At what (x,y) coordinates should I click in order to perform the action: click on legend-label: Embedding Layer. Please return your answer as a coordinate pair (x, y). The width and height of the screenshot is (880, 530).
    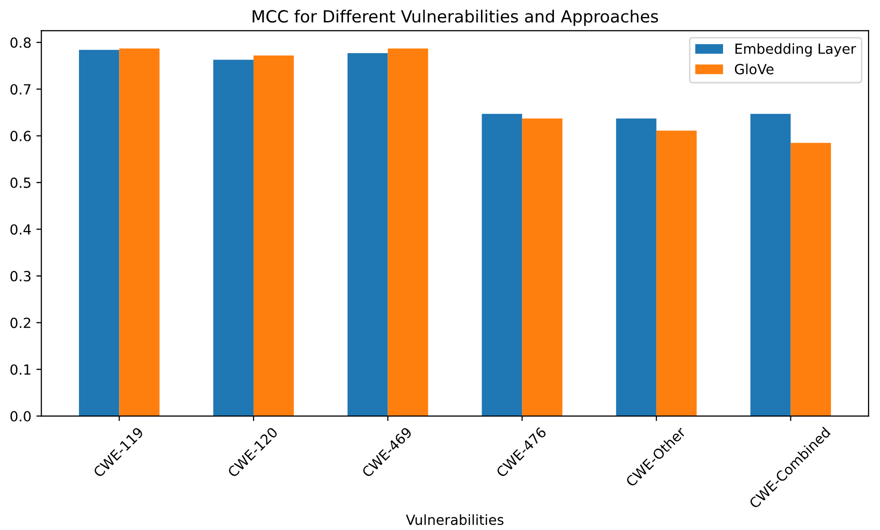
    Looking at the image, I should click on (796, 50).